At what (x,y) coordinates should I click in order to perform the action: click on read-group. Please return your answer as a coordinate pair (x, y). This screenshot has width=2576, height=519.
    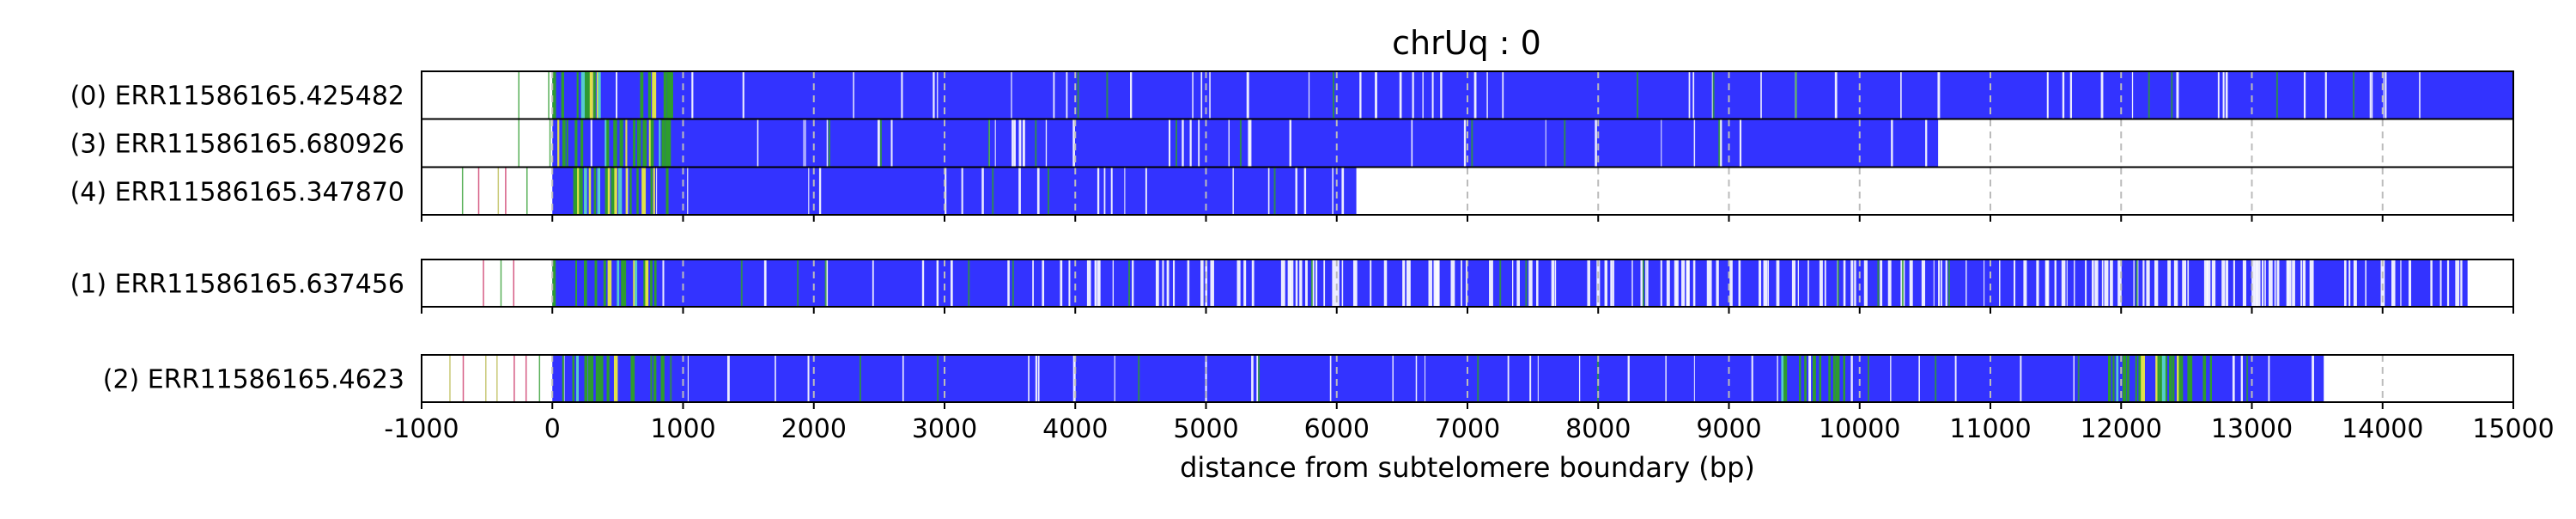
    Looking at the image, I should click on (1416, 378).